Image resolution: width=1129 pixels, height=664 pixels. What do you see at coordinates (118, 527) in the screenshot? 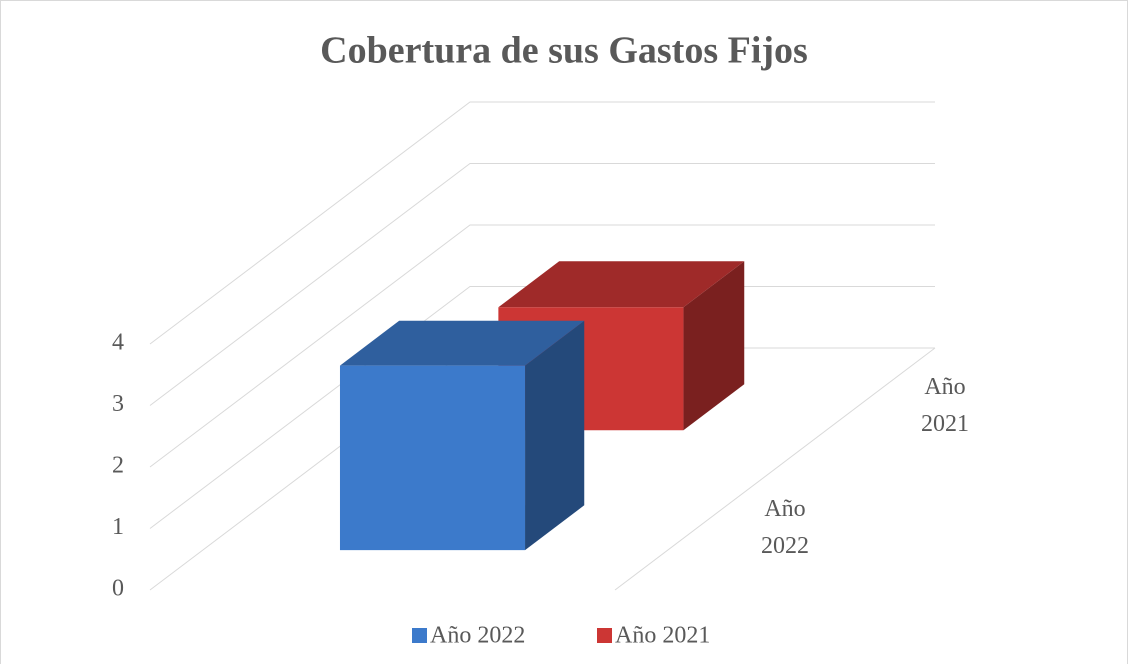
I see `y-tick-label: 1` at bounding box center [118, 527].